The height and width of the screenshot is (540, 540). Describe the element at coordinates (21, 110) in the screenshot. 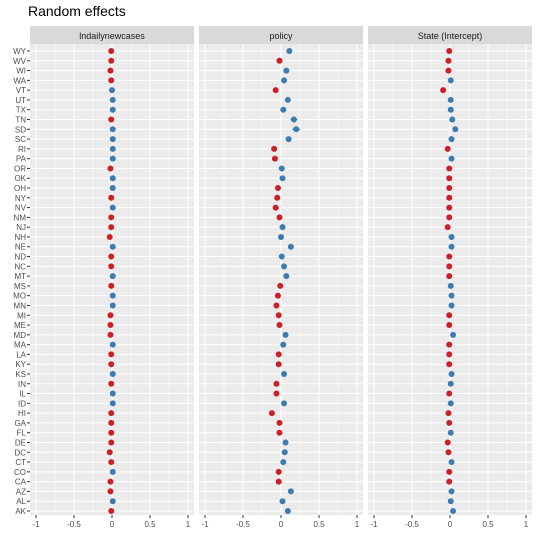

I see `y-tick-label: TX` at that location.